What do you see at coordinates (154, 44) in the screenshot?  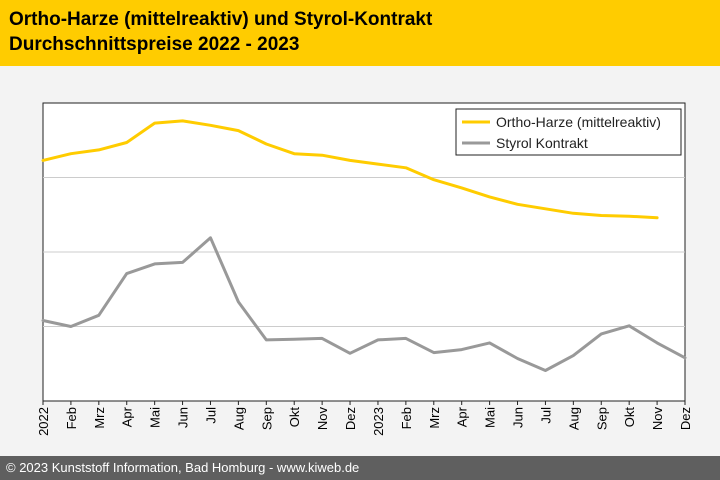 I see `chart-subtitle: Durchschnittspreise 2022 - 2023` at bounding box center [154, 44].